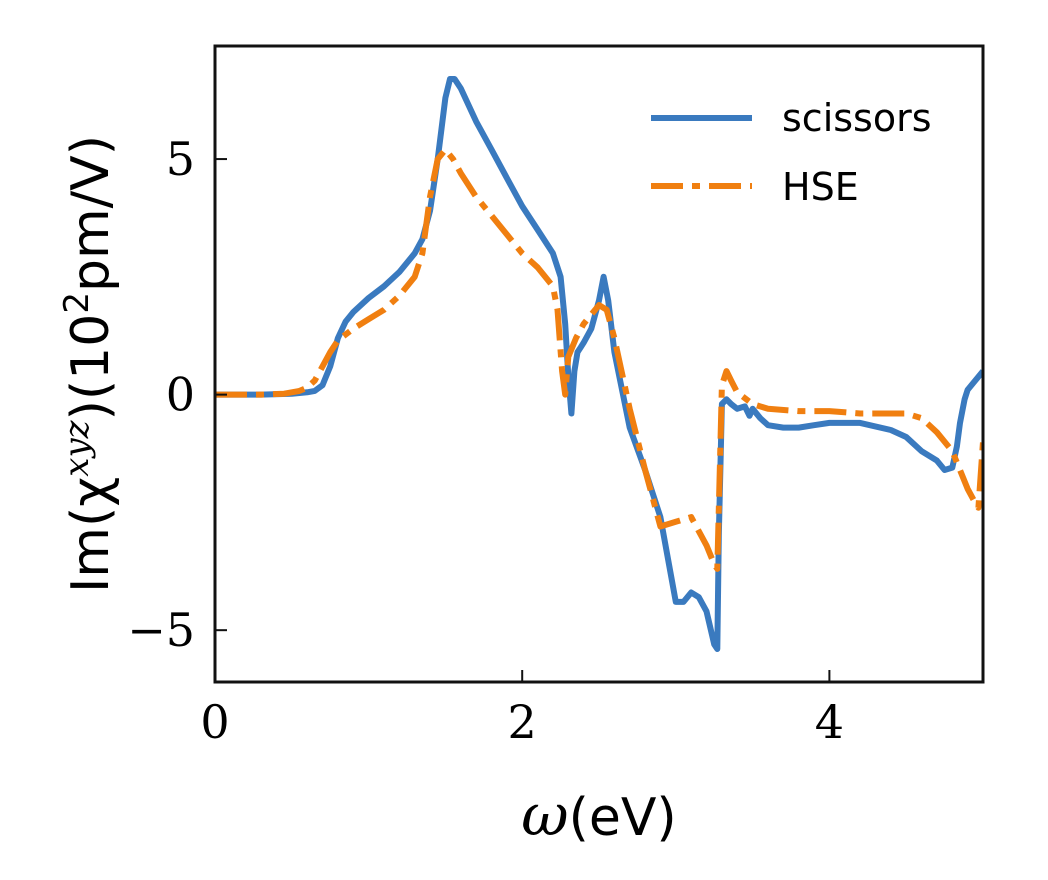 The height and width of the screenshot is (880, 1048). Describe the element at coordinates (180, 159) in the screenshot. I see `y-tick-label: 5` at that location.